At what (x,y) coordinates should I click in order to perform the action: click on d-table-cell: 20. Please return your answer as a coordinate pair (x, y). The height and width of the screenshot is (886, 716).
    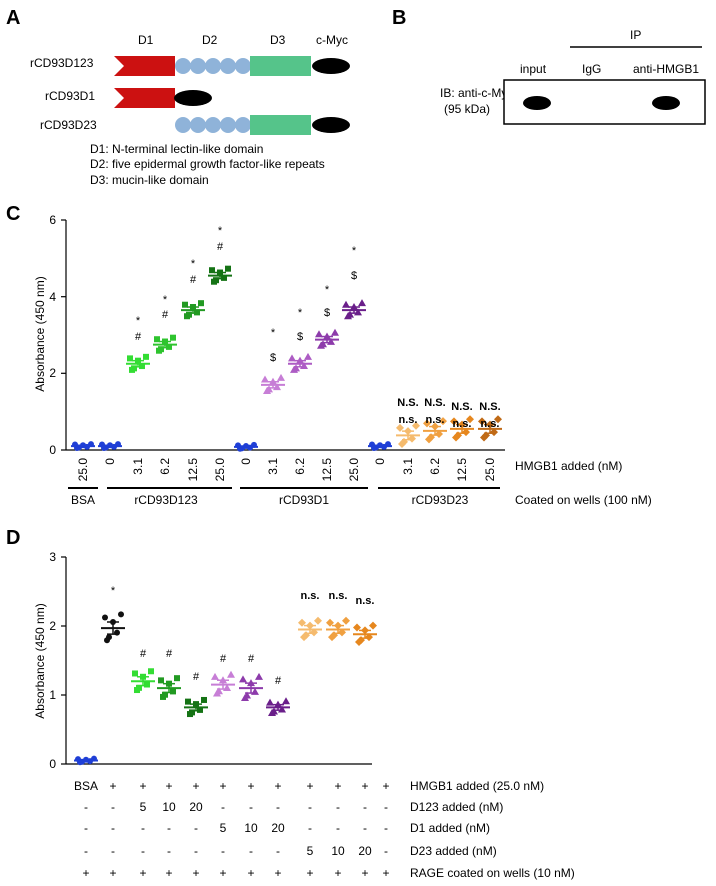
    Looking at the image, I should click on (196, 807).